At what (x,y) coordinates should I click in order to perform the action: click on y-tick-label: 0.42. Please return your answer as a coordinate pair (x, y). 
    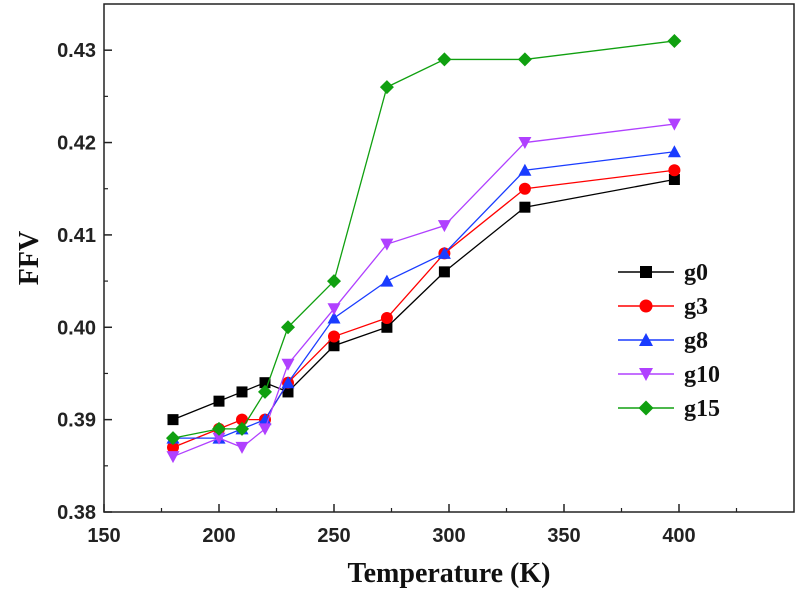
    Looking at the image, I should click on (76, 144).